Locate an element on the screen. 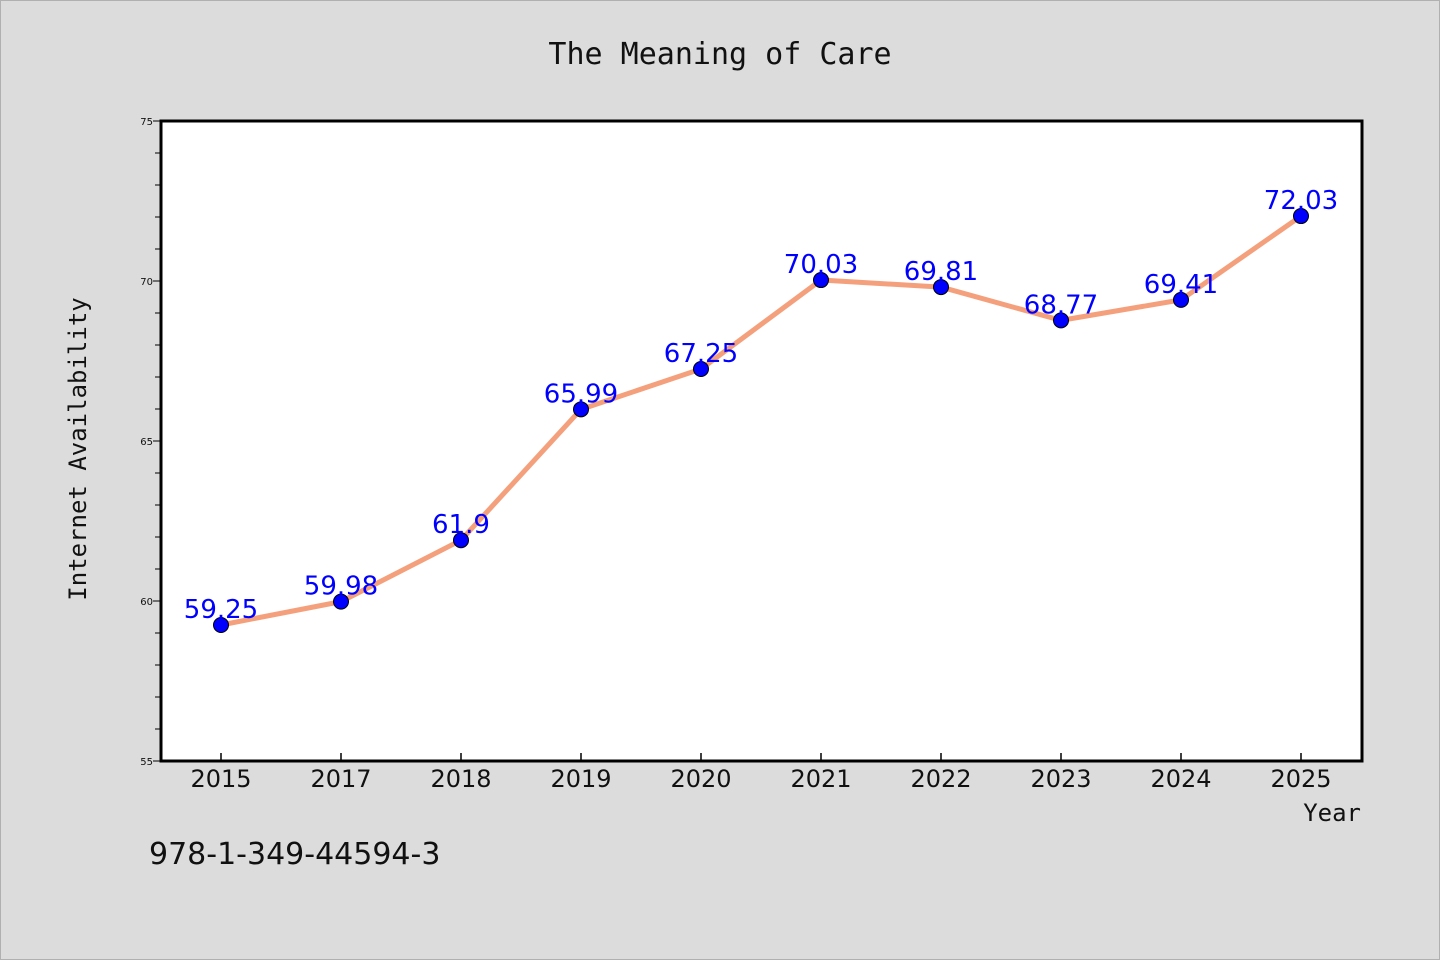 The width and height of the screenshot is (1440, 960). x-tick-label: 2024 is located at coordinates (1180, 779).